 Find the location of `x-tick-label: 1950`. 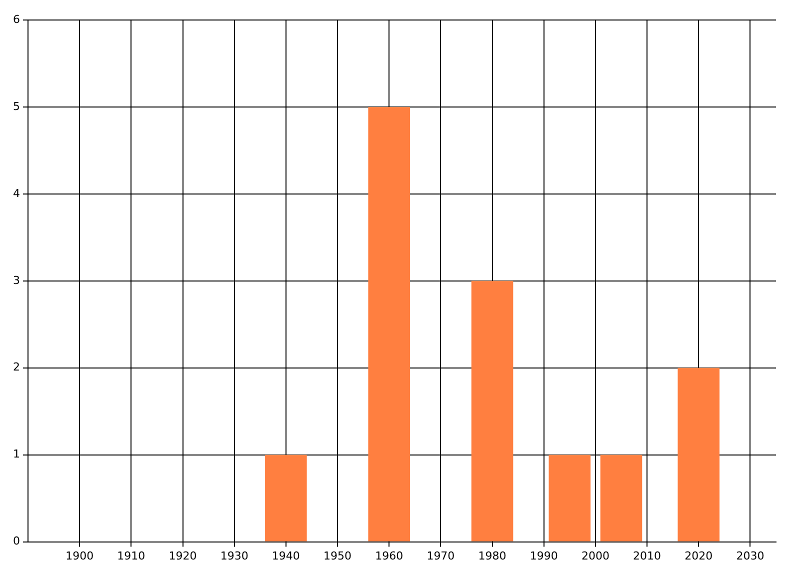

x-tick-label: 1950 is located at coordinates (338, 555).